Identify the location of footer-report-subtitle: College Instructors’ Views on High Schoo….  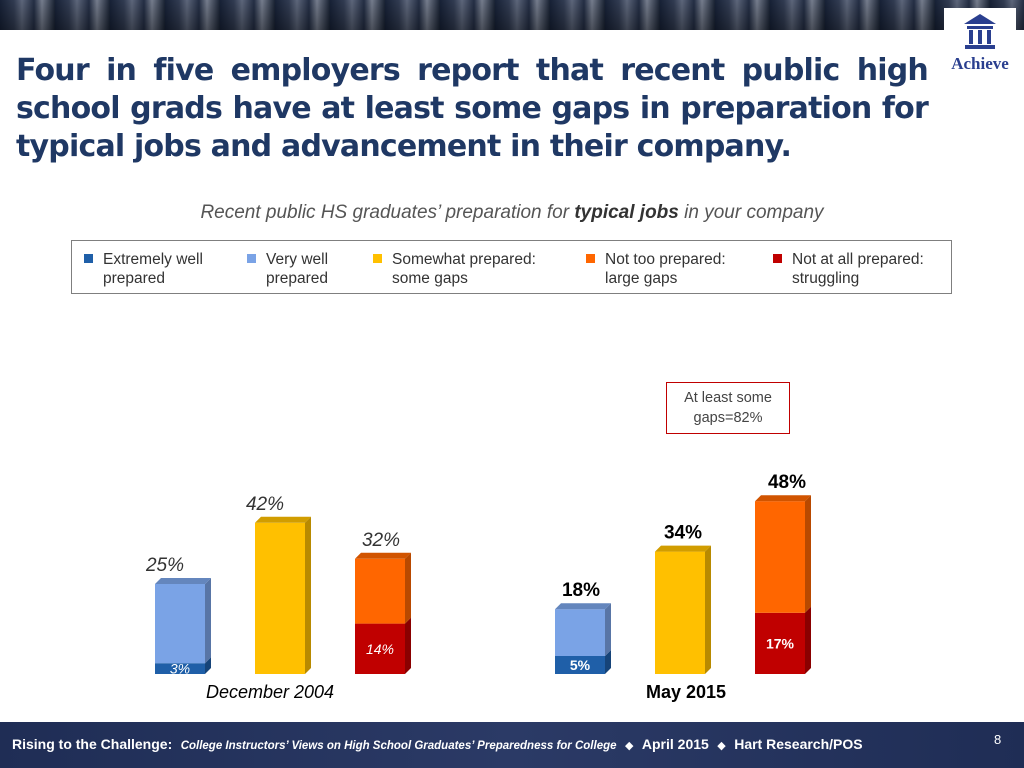
(398, 746).